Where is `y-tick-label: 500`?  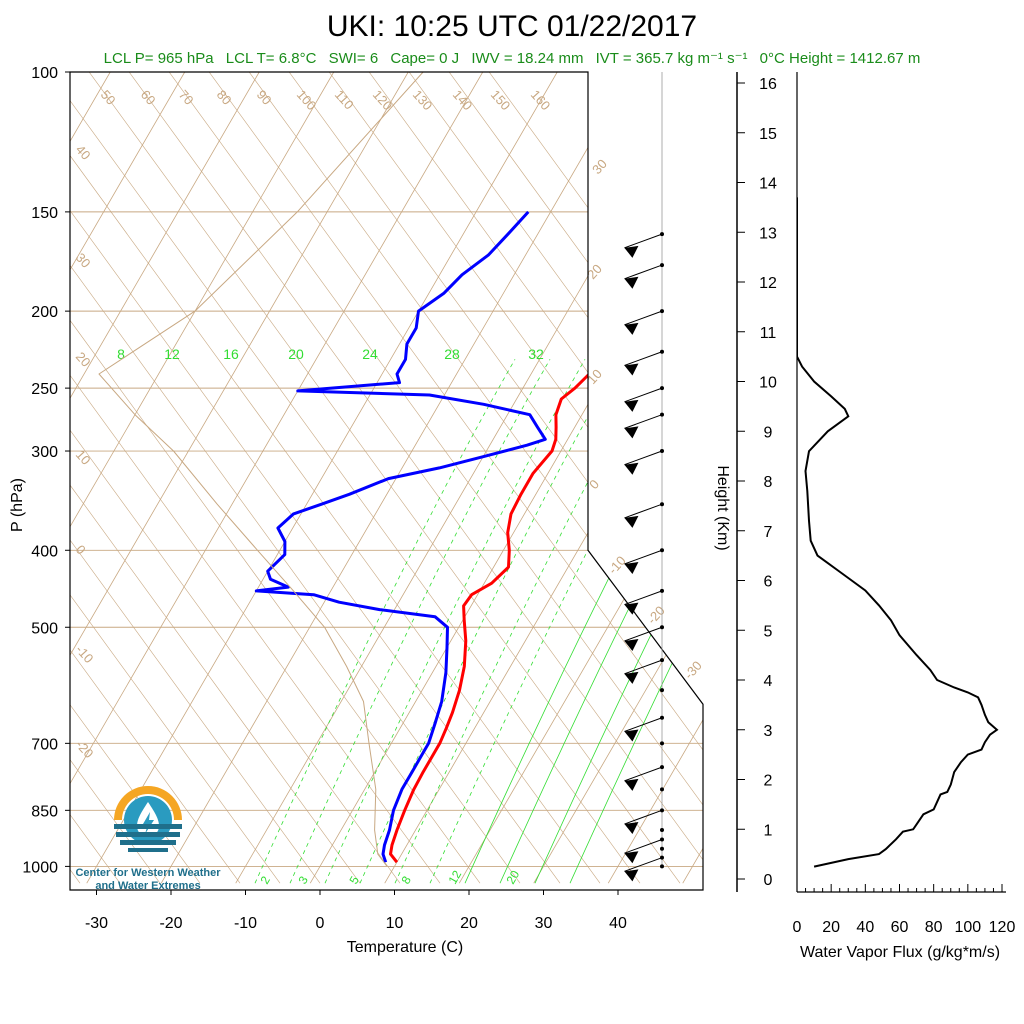 y-tick-label: 500 is located at coordinates (44, 628).